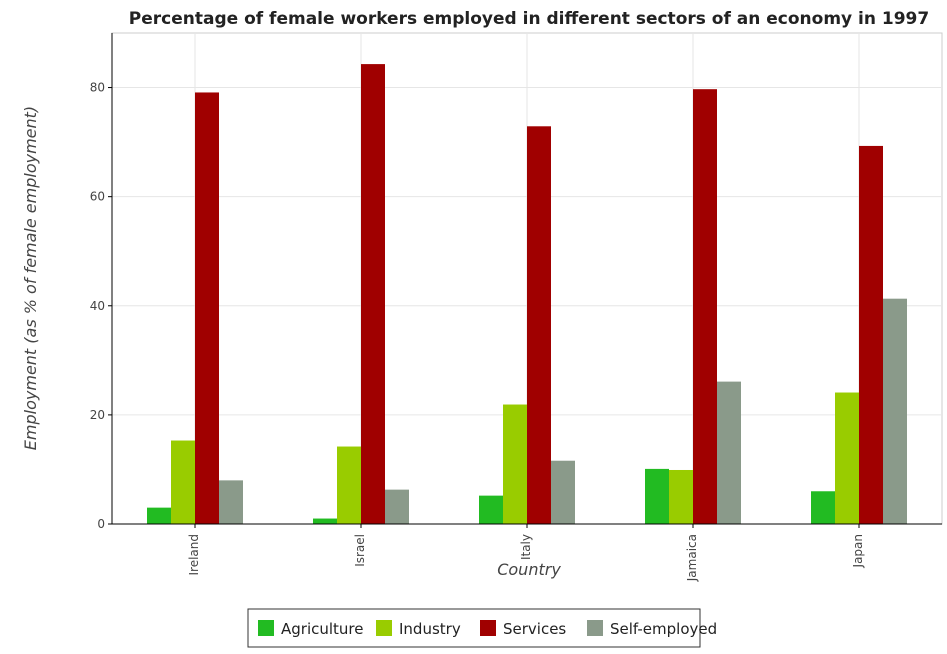  I want to click on y-tick-label: 80, so click(97, 88).